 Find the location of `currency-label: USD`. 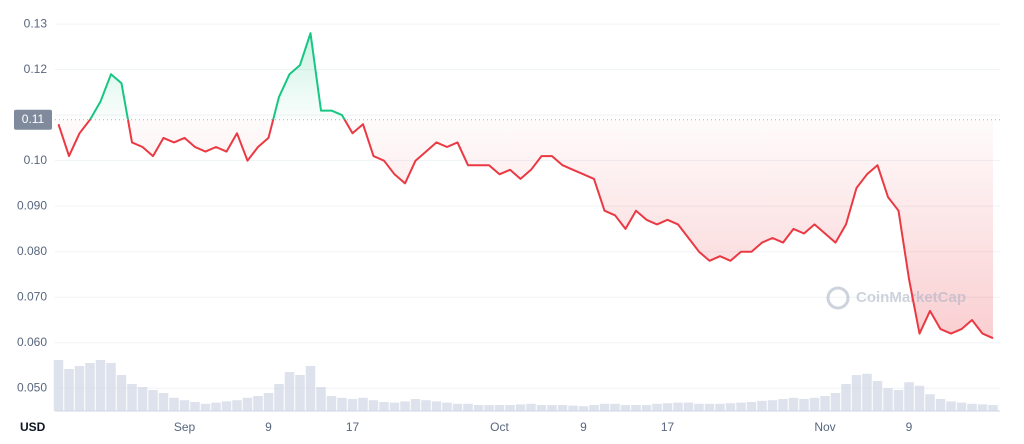

currency-label: USD is located at coordinates (33, 427).